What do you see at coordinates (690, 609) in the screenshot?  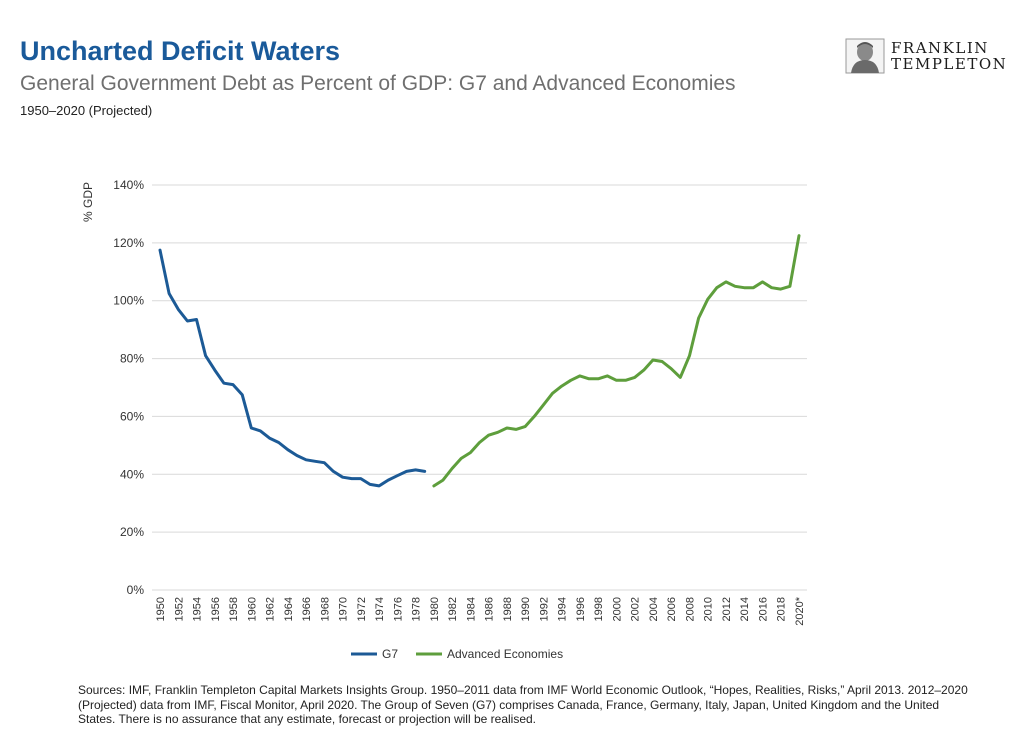 I see `x-tick-label: 2008` at bounding box center [690, 609].